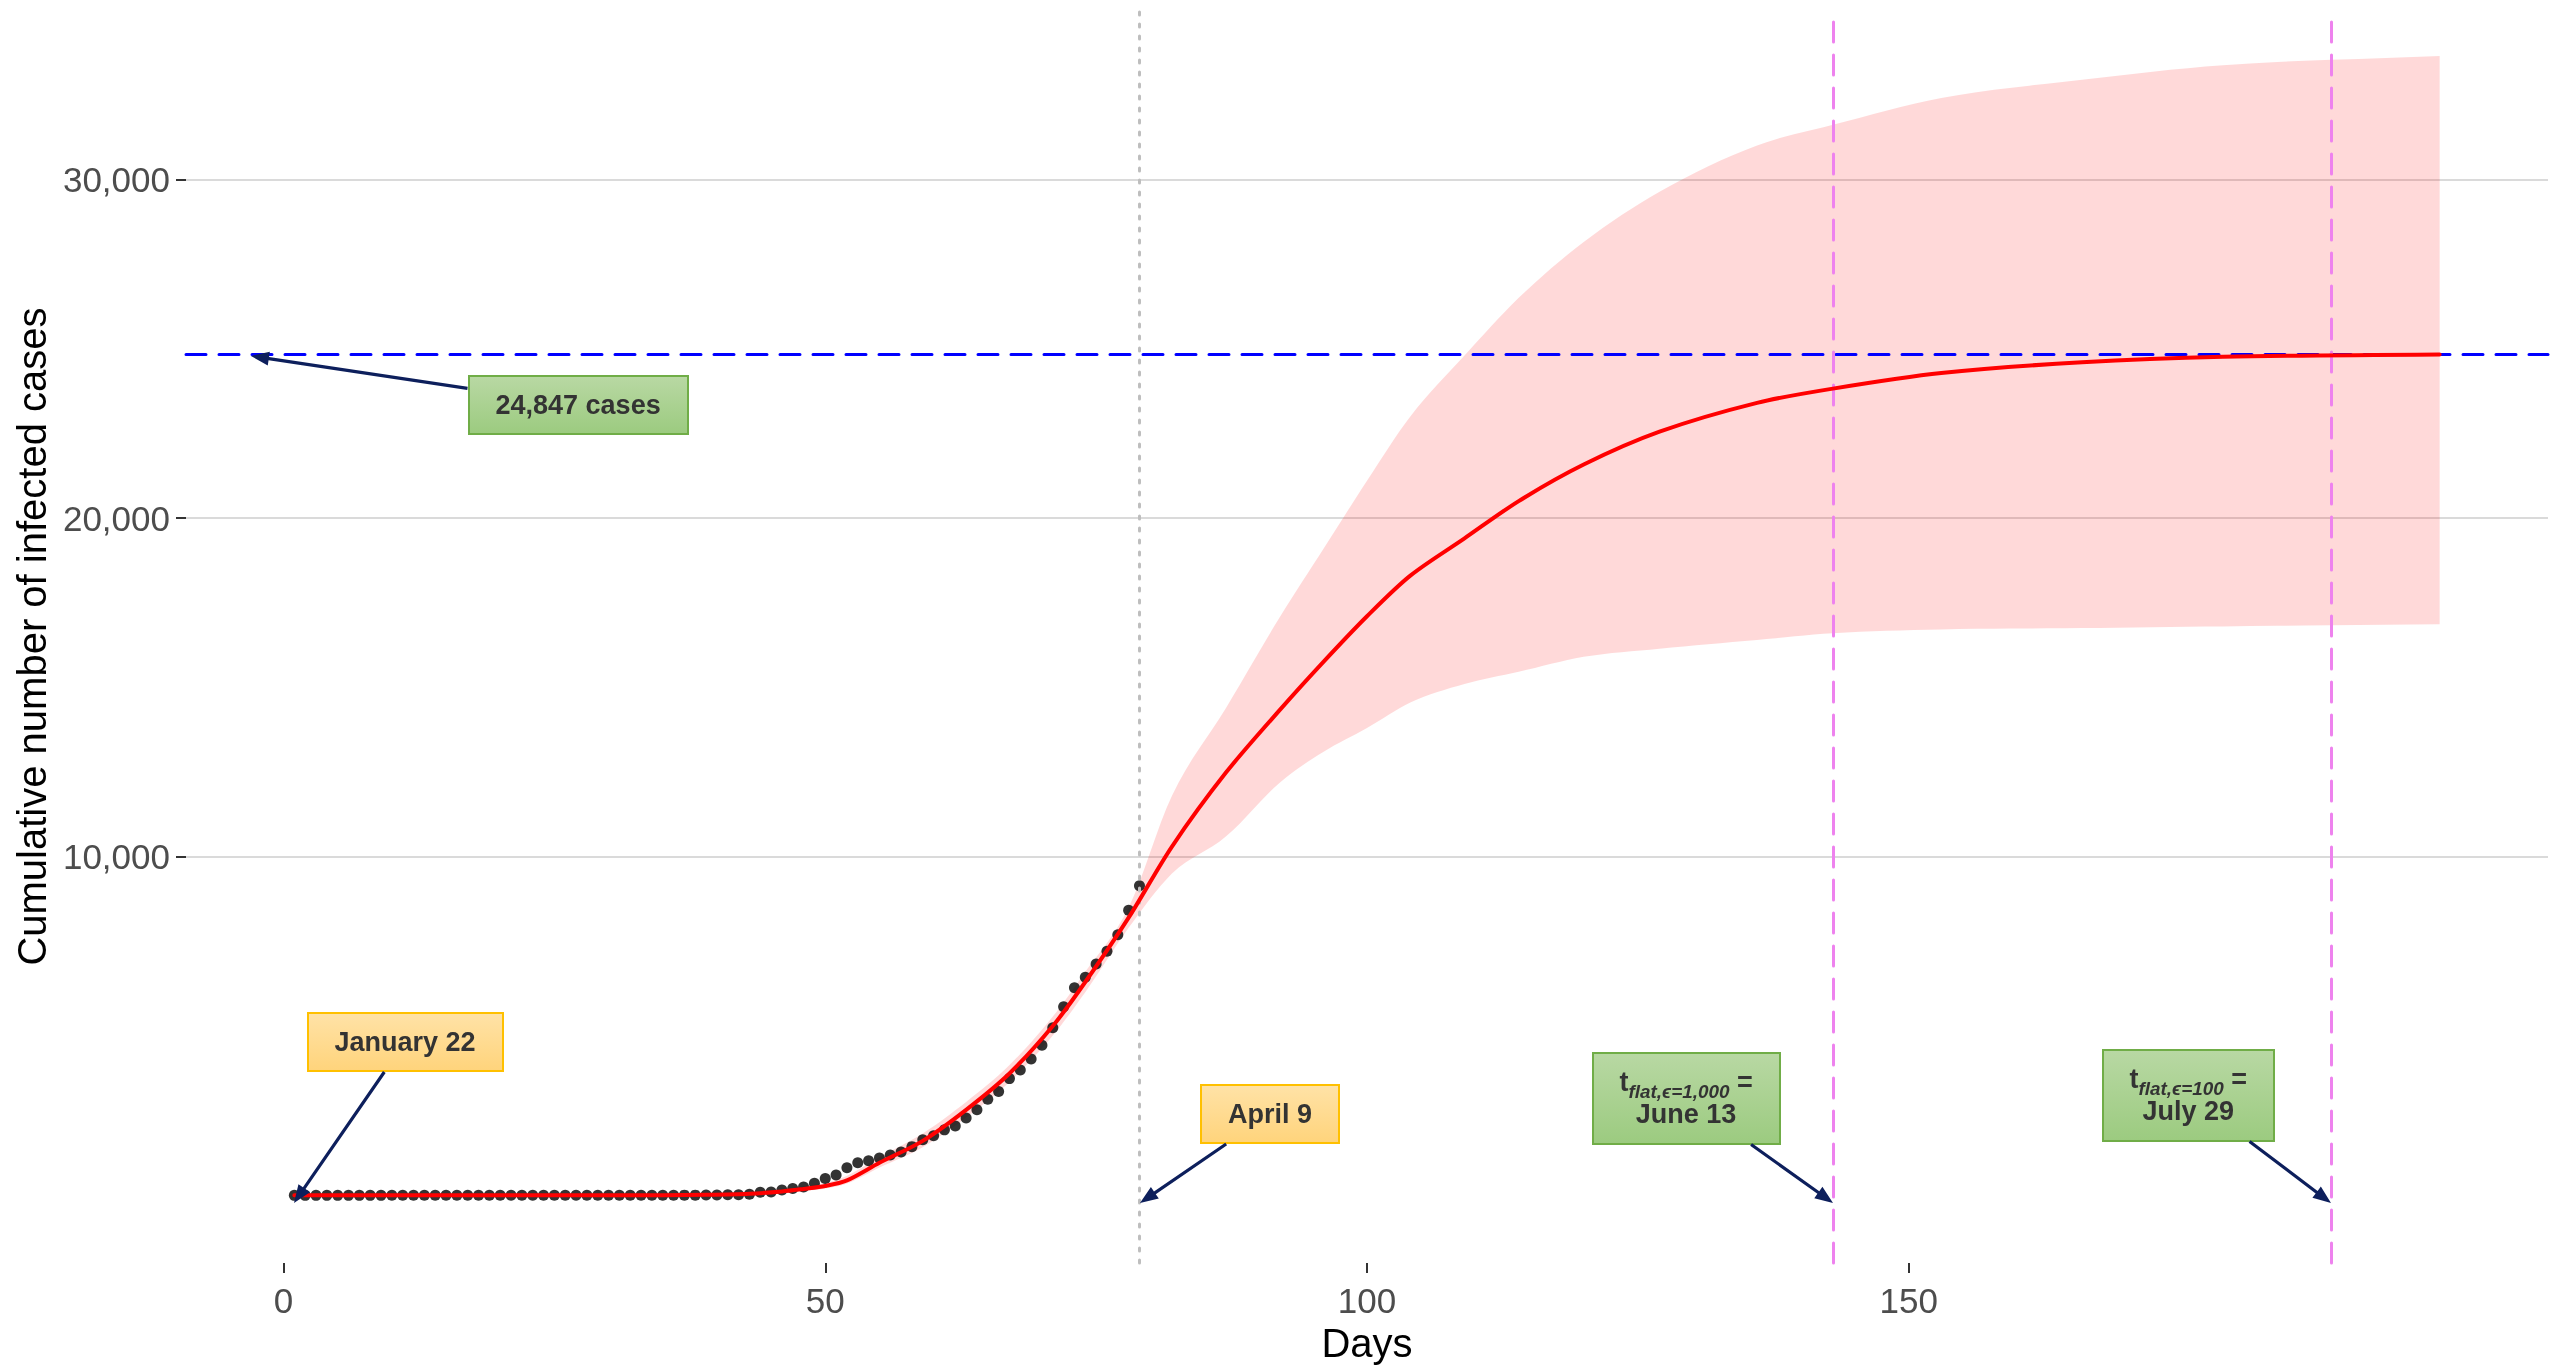 This screenshot has width=2560, height=1368. I want to click on x-tick-label: 50, so click(825, 1301).